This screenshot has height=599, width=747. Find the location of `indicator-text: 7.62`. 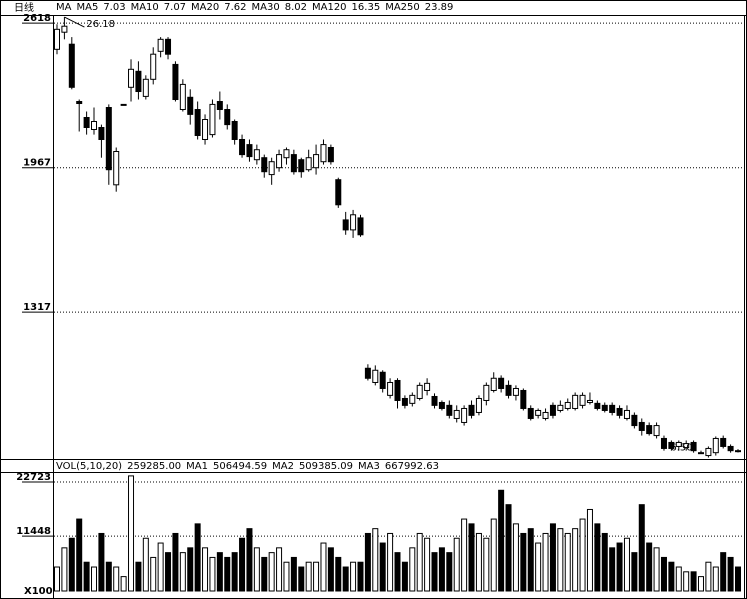

indicator-text: 7.62 is located at coordinates (235, 7).